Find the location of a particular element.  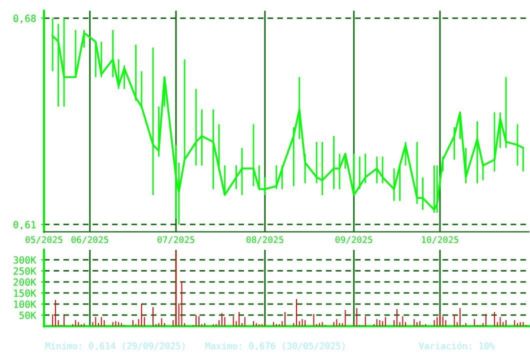

y-tick-label: 0,68 is located at coordinates (25, 19).